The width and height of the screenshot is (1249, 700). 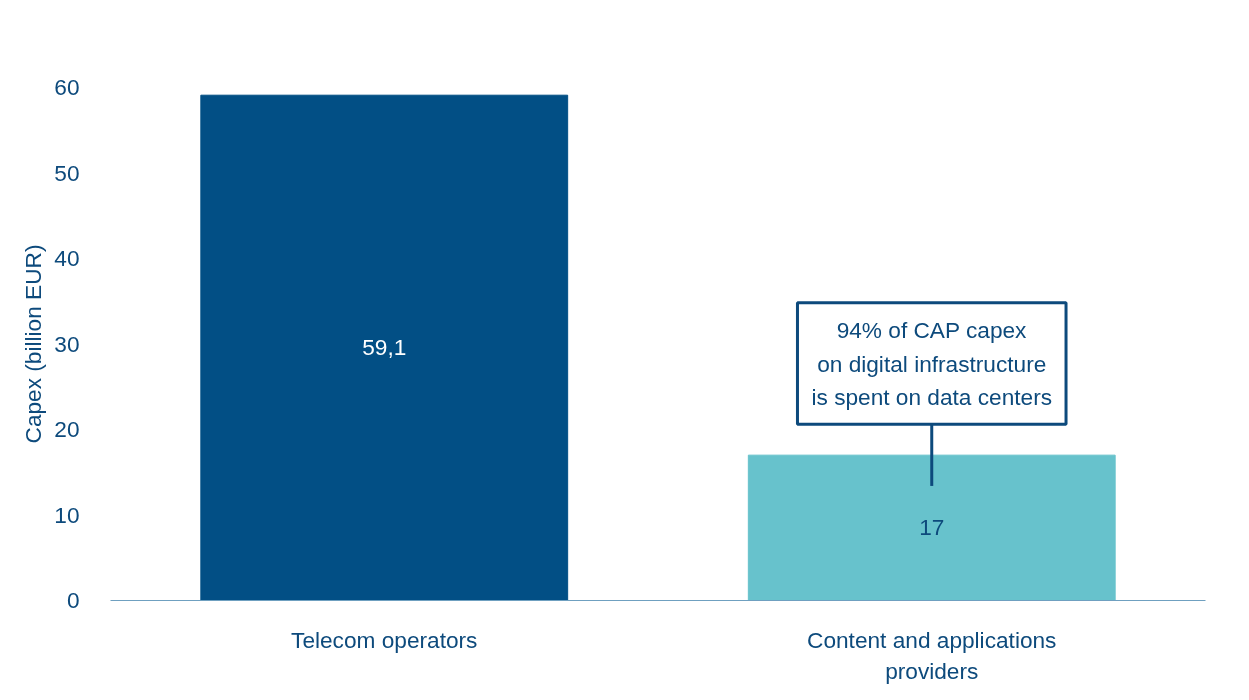 I want to click on y-tick-label: 0, so click(x=73, y=600).